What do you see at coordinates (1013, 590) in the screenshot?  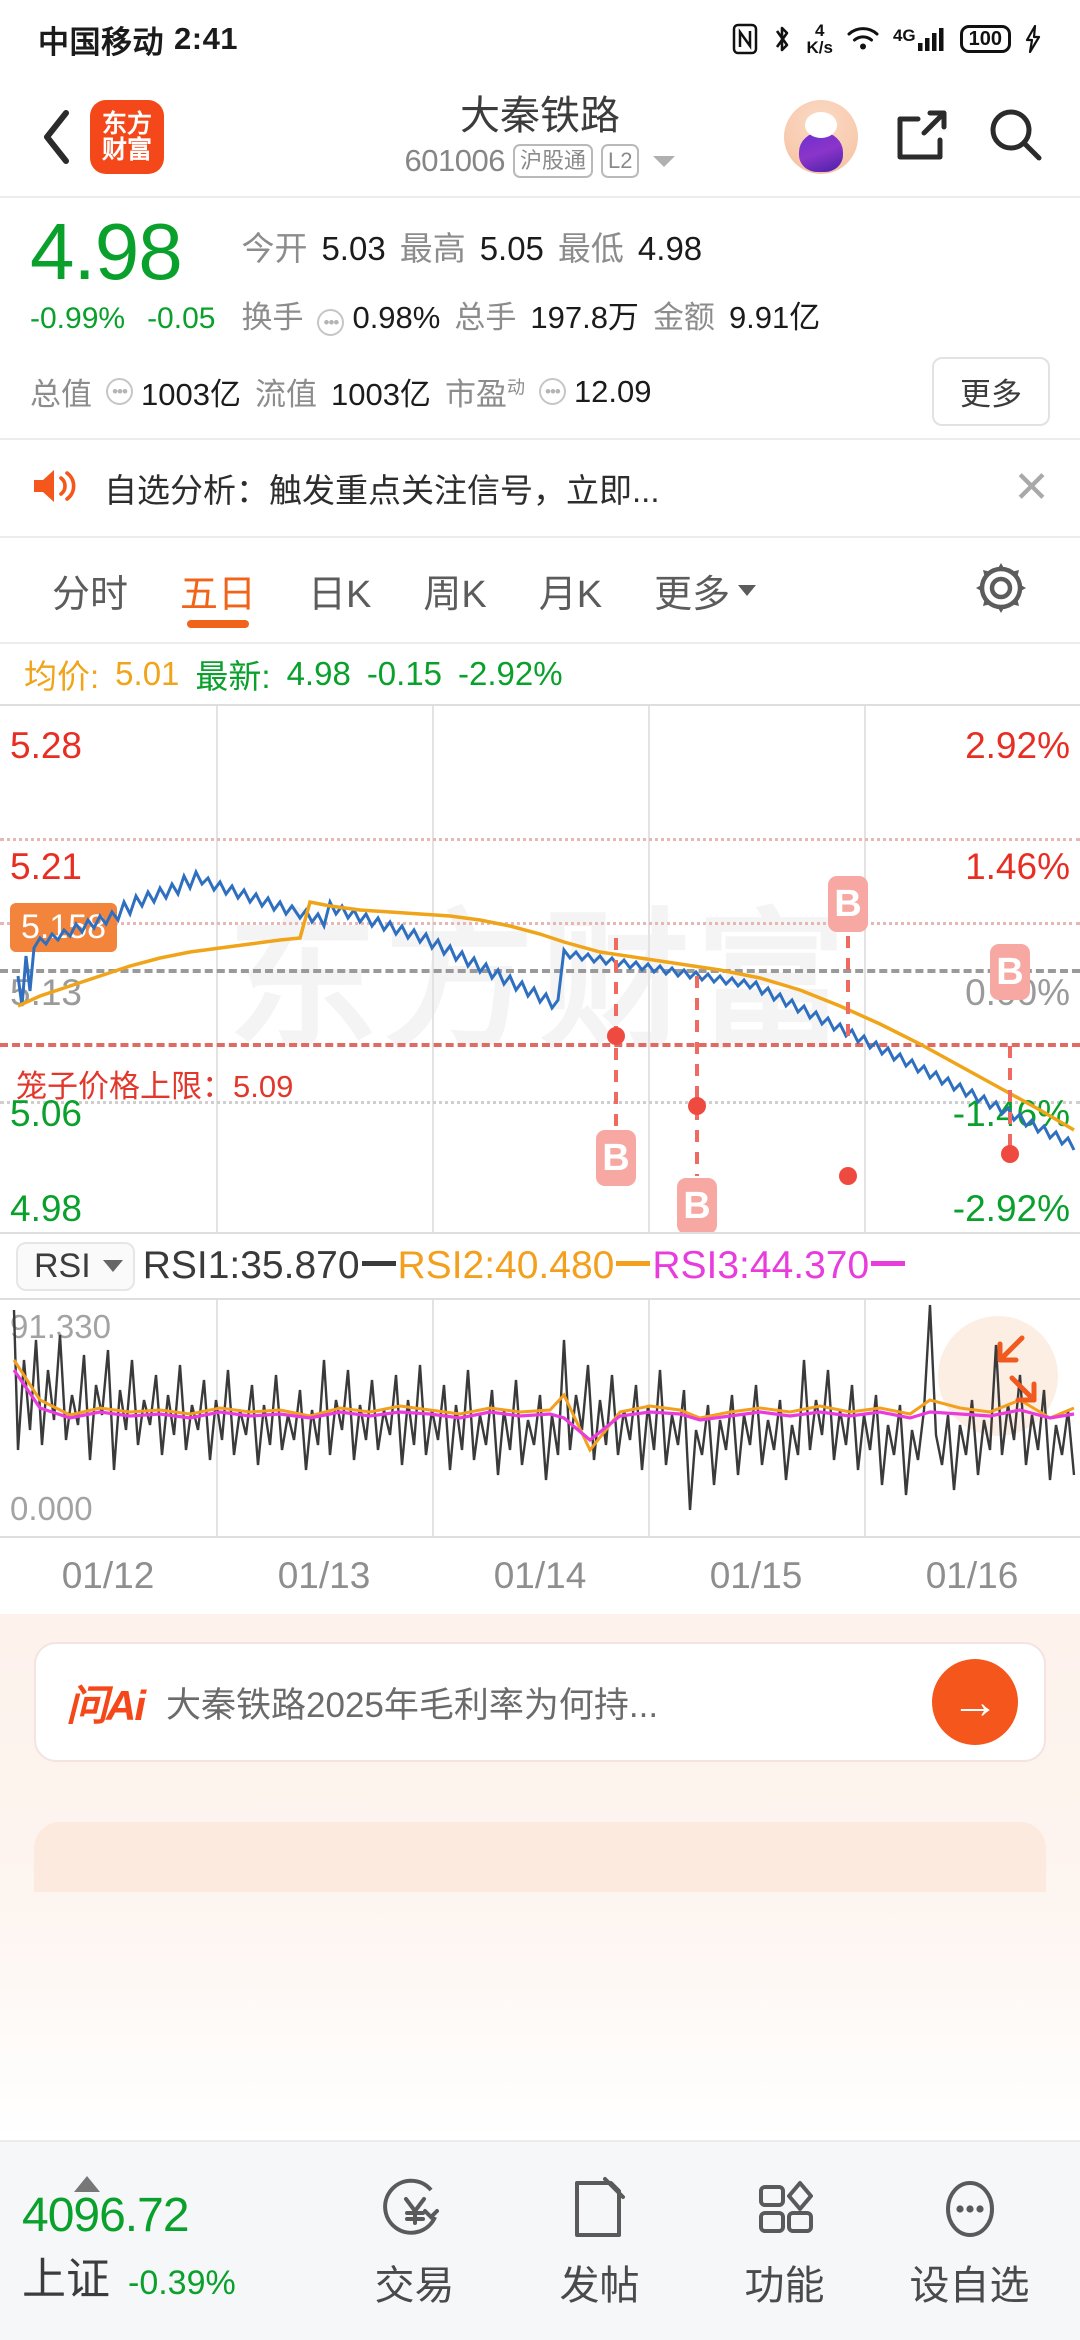 I see `gear-icon` at bounding box center [1013, 590].